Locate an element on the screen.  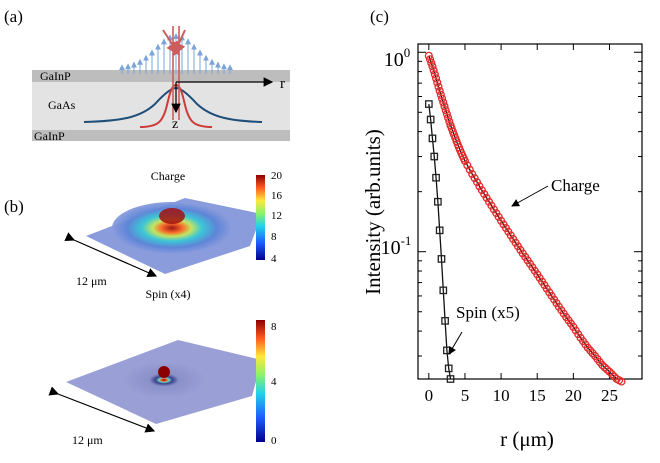
panel-label-b: (b) is located at coordinates (14, 206).